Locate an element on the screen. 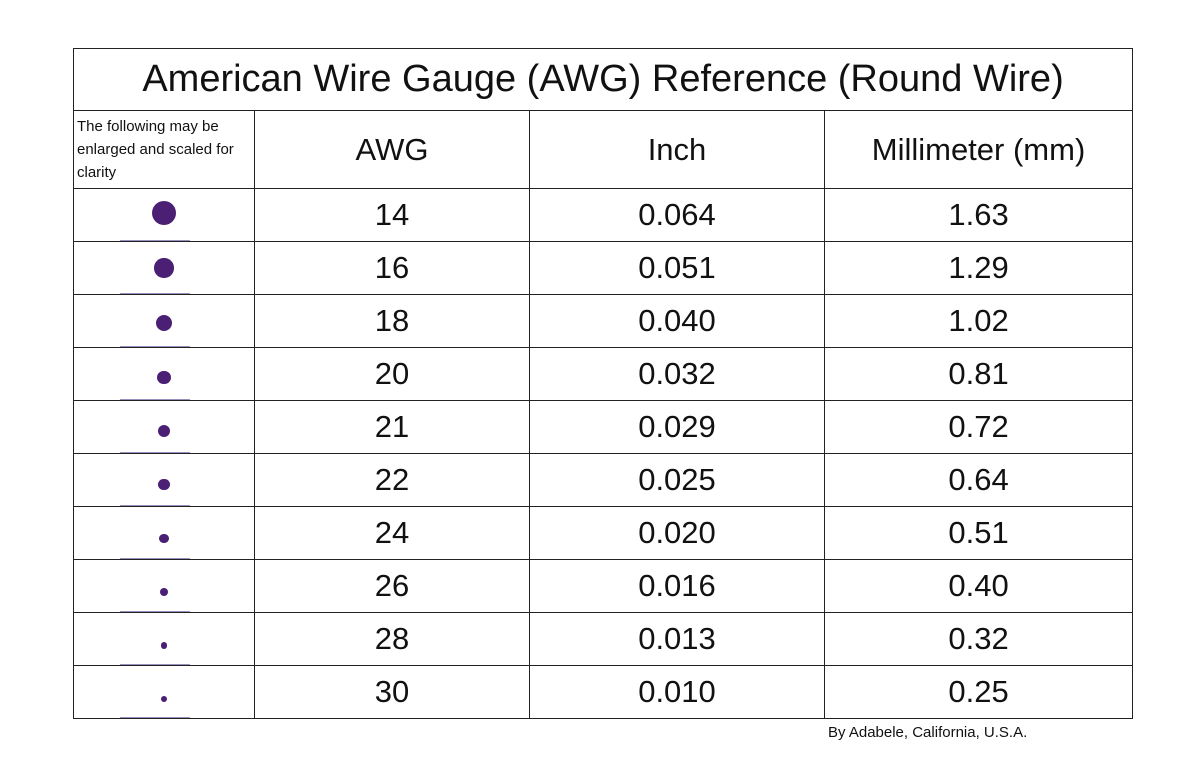  table-row: 21 0.029 0.72 is located at coordinates (603, 427).